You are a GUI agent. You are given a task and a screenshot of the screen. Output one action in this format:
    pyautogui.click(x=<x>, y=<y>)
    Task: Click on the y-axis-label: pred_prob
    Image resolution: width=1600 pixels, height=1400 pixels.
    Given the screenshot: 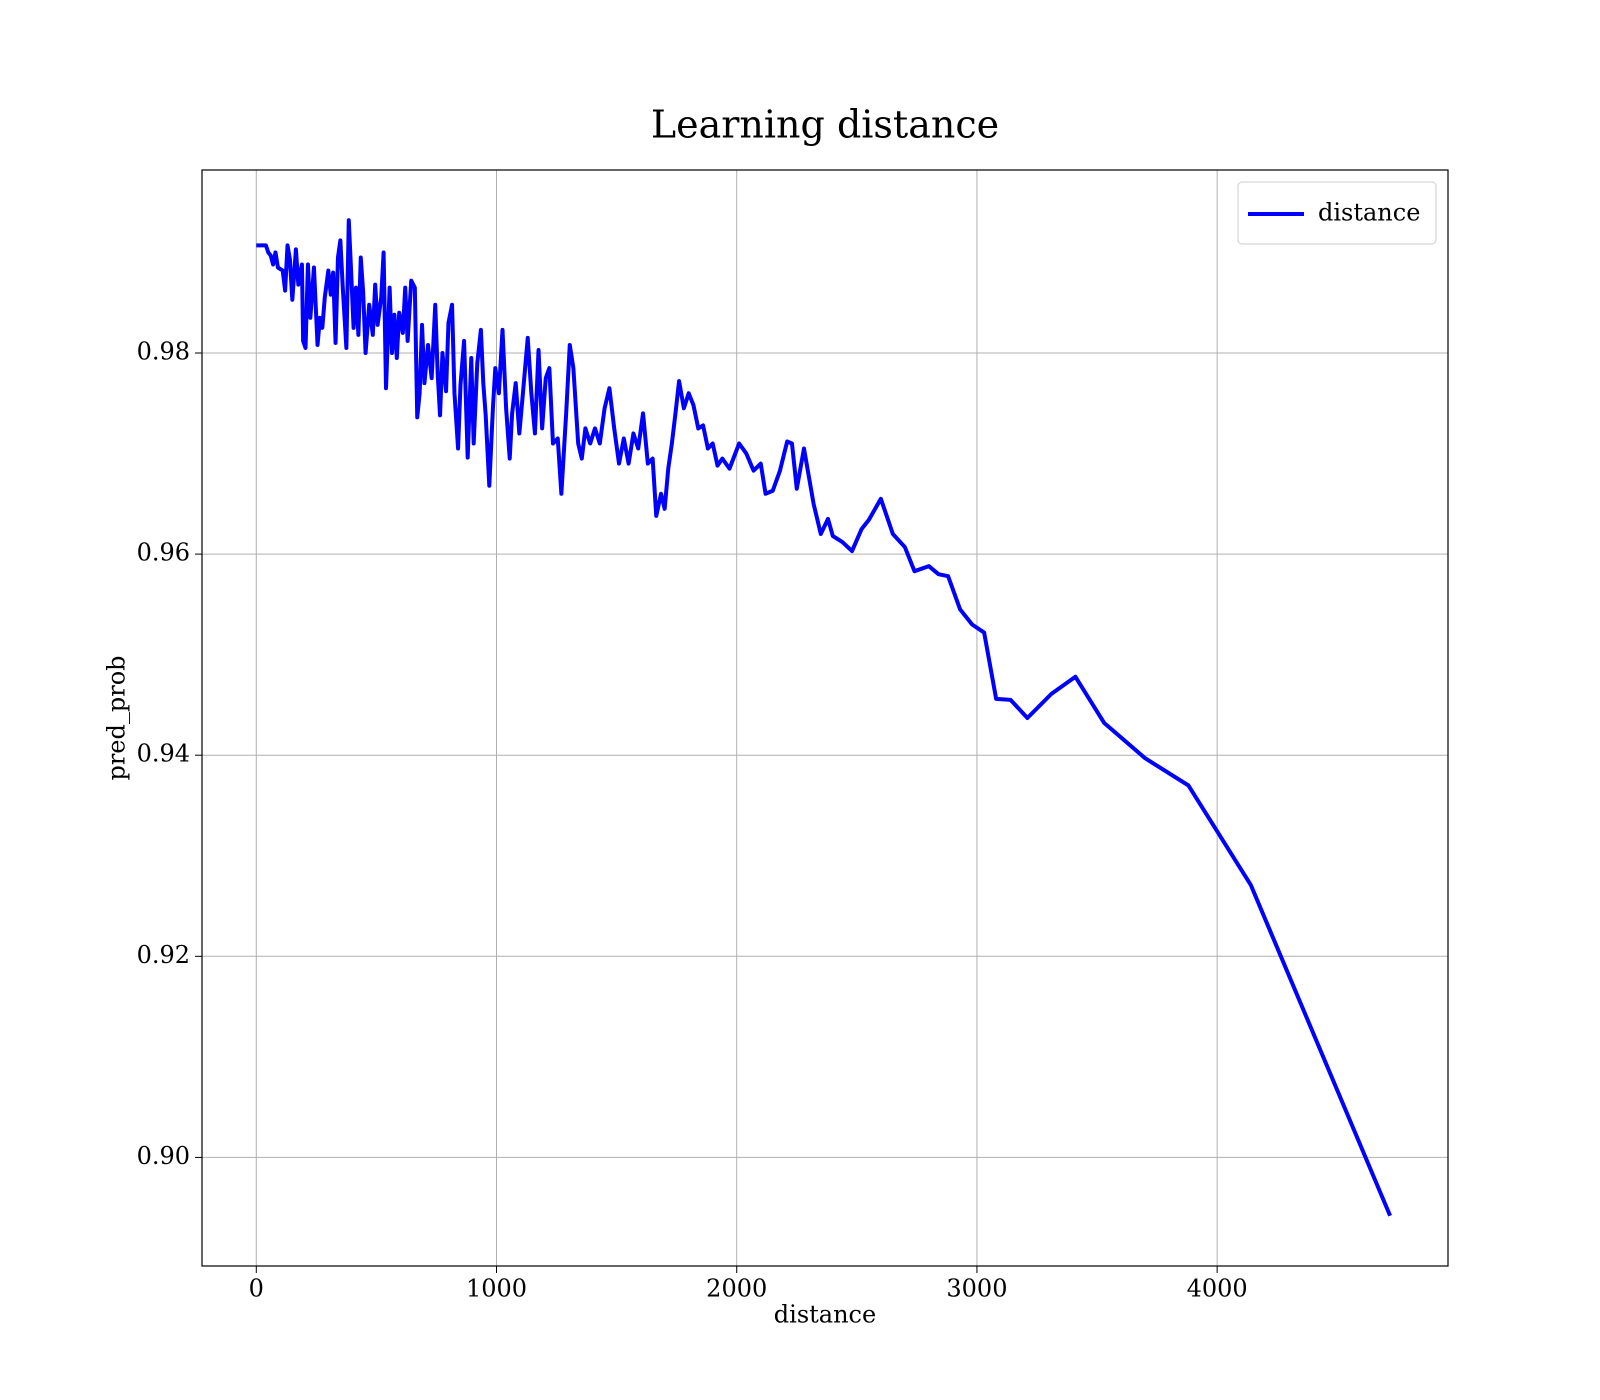 What is the action you would take?
    pyautogui.click(x=117, y=717)
    